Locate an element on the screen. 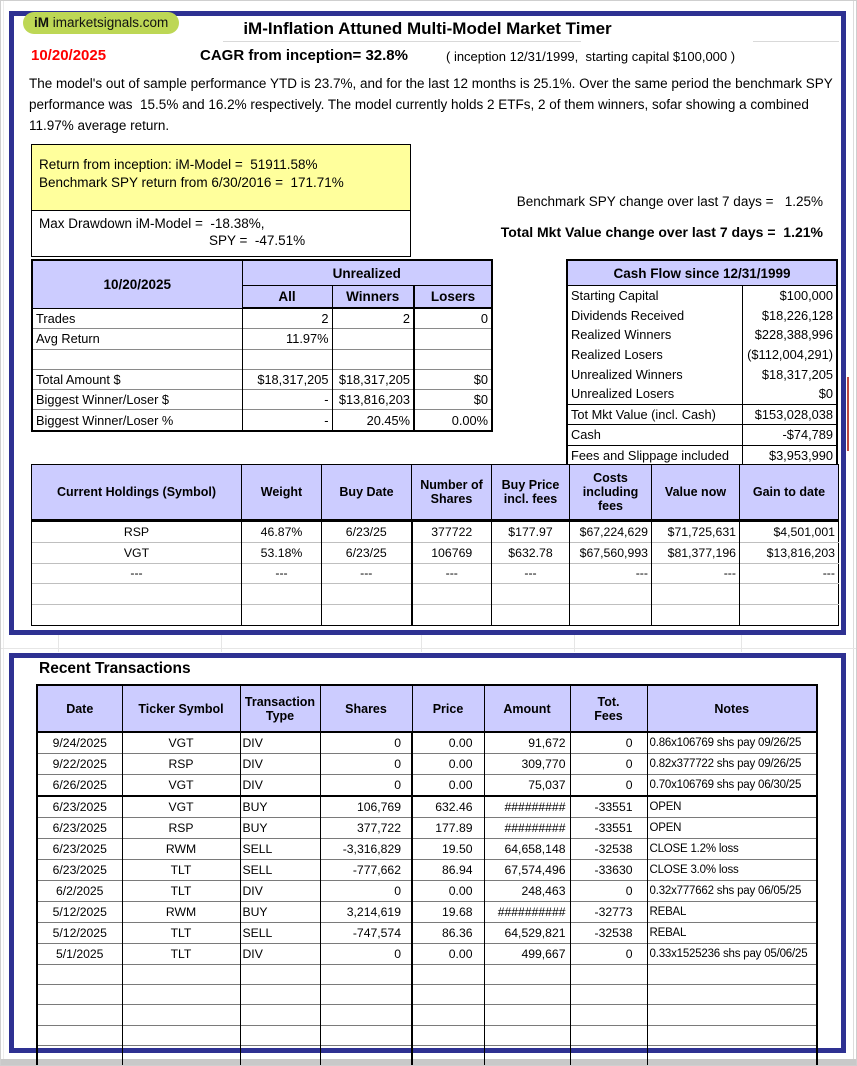 The image size is (857, 1066). cashflow-row: Unrealized Losers $0 is located at coordinates (702, 394).